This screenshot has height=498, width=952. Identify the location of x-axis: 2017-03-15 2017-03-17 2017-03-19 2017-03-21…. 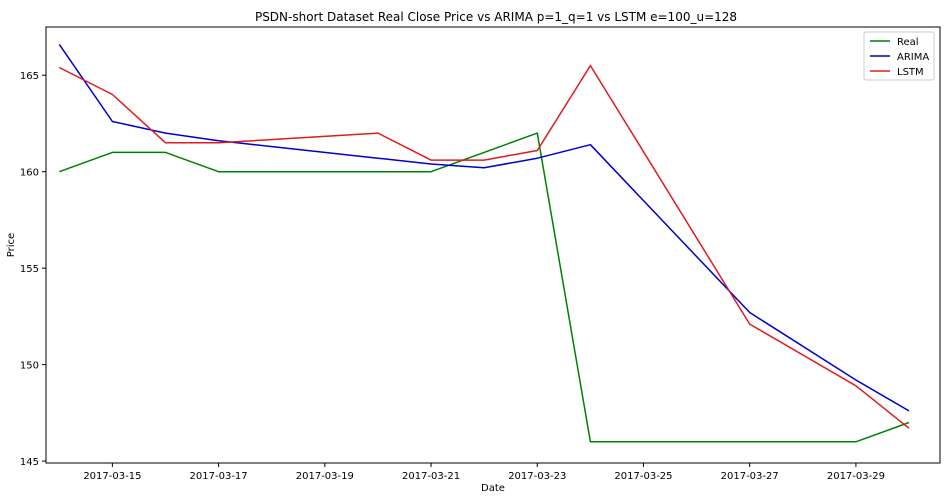
(484, 472).